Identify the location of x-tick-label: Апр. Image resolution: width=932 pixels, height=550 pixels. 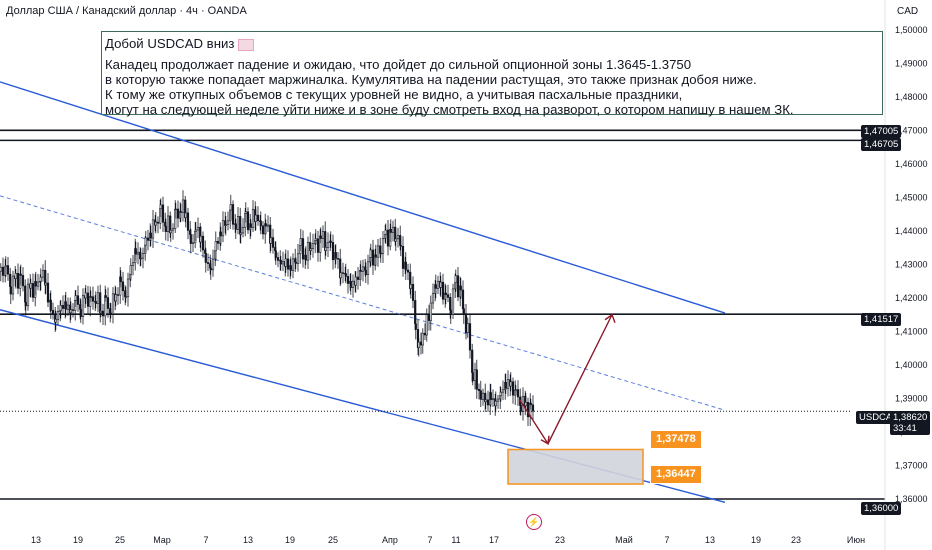
(390, 540).